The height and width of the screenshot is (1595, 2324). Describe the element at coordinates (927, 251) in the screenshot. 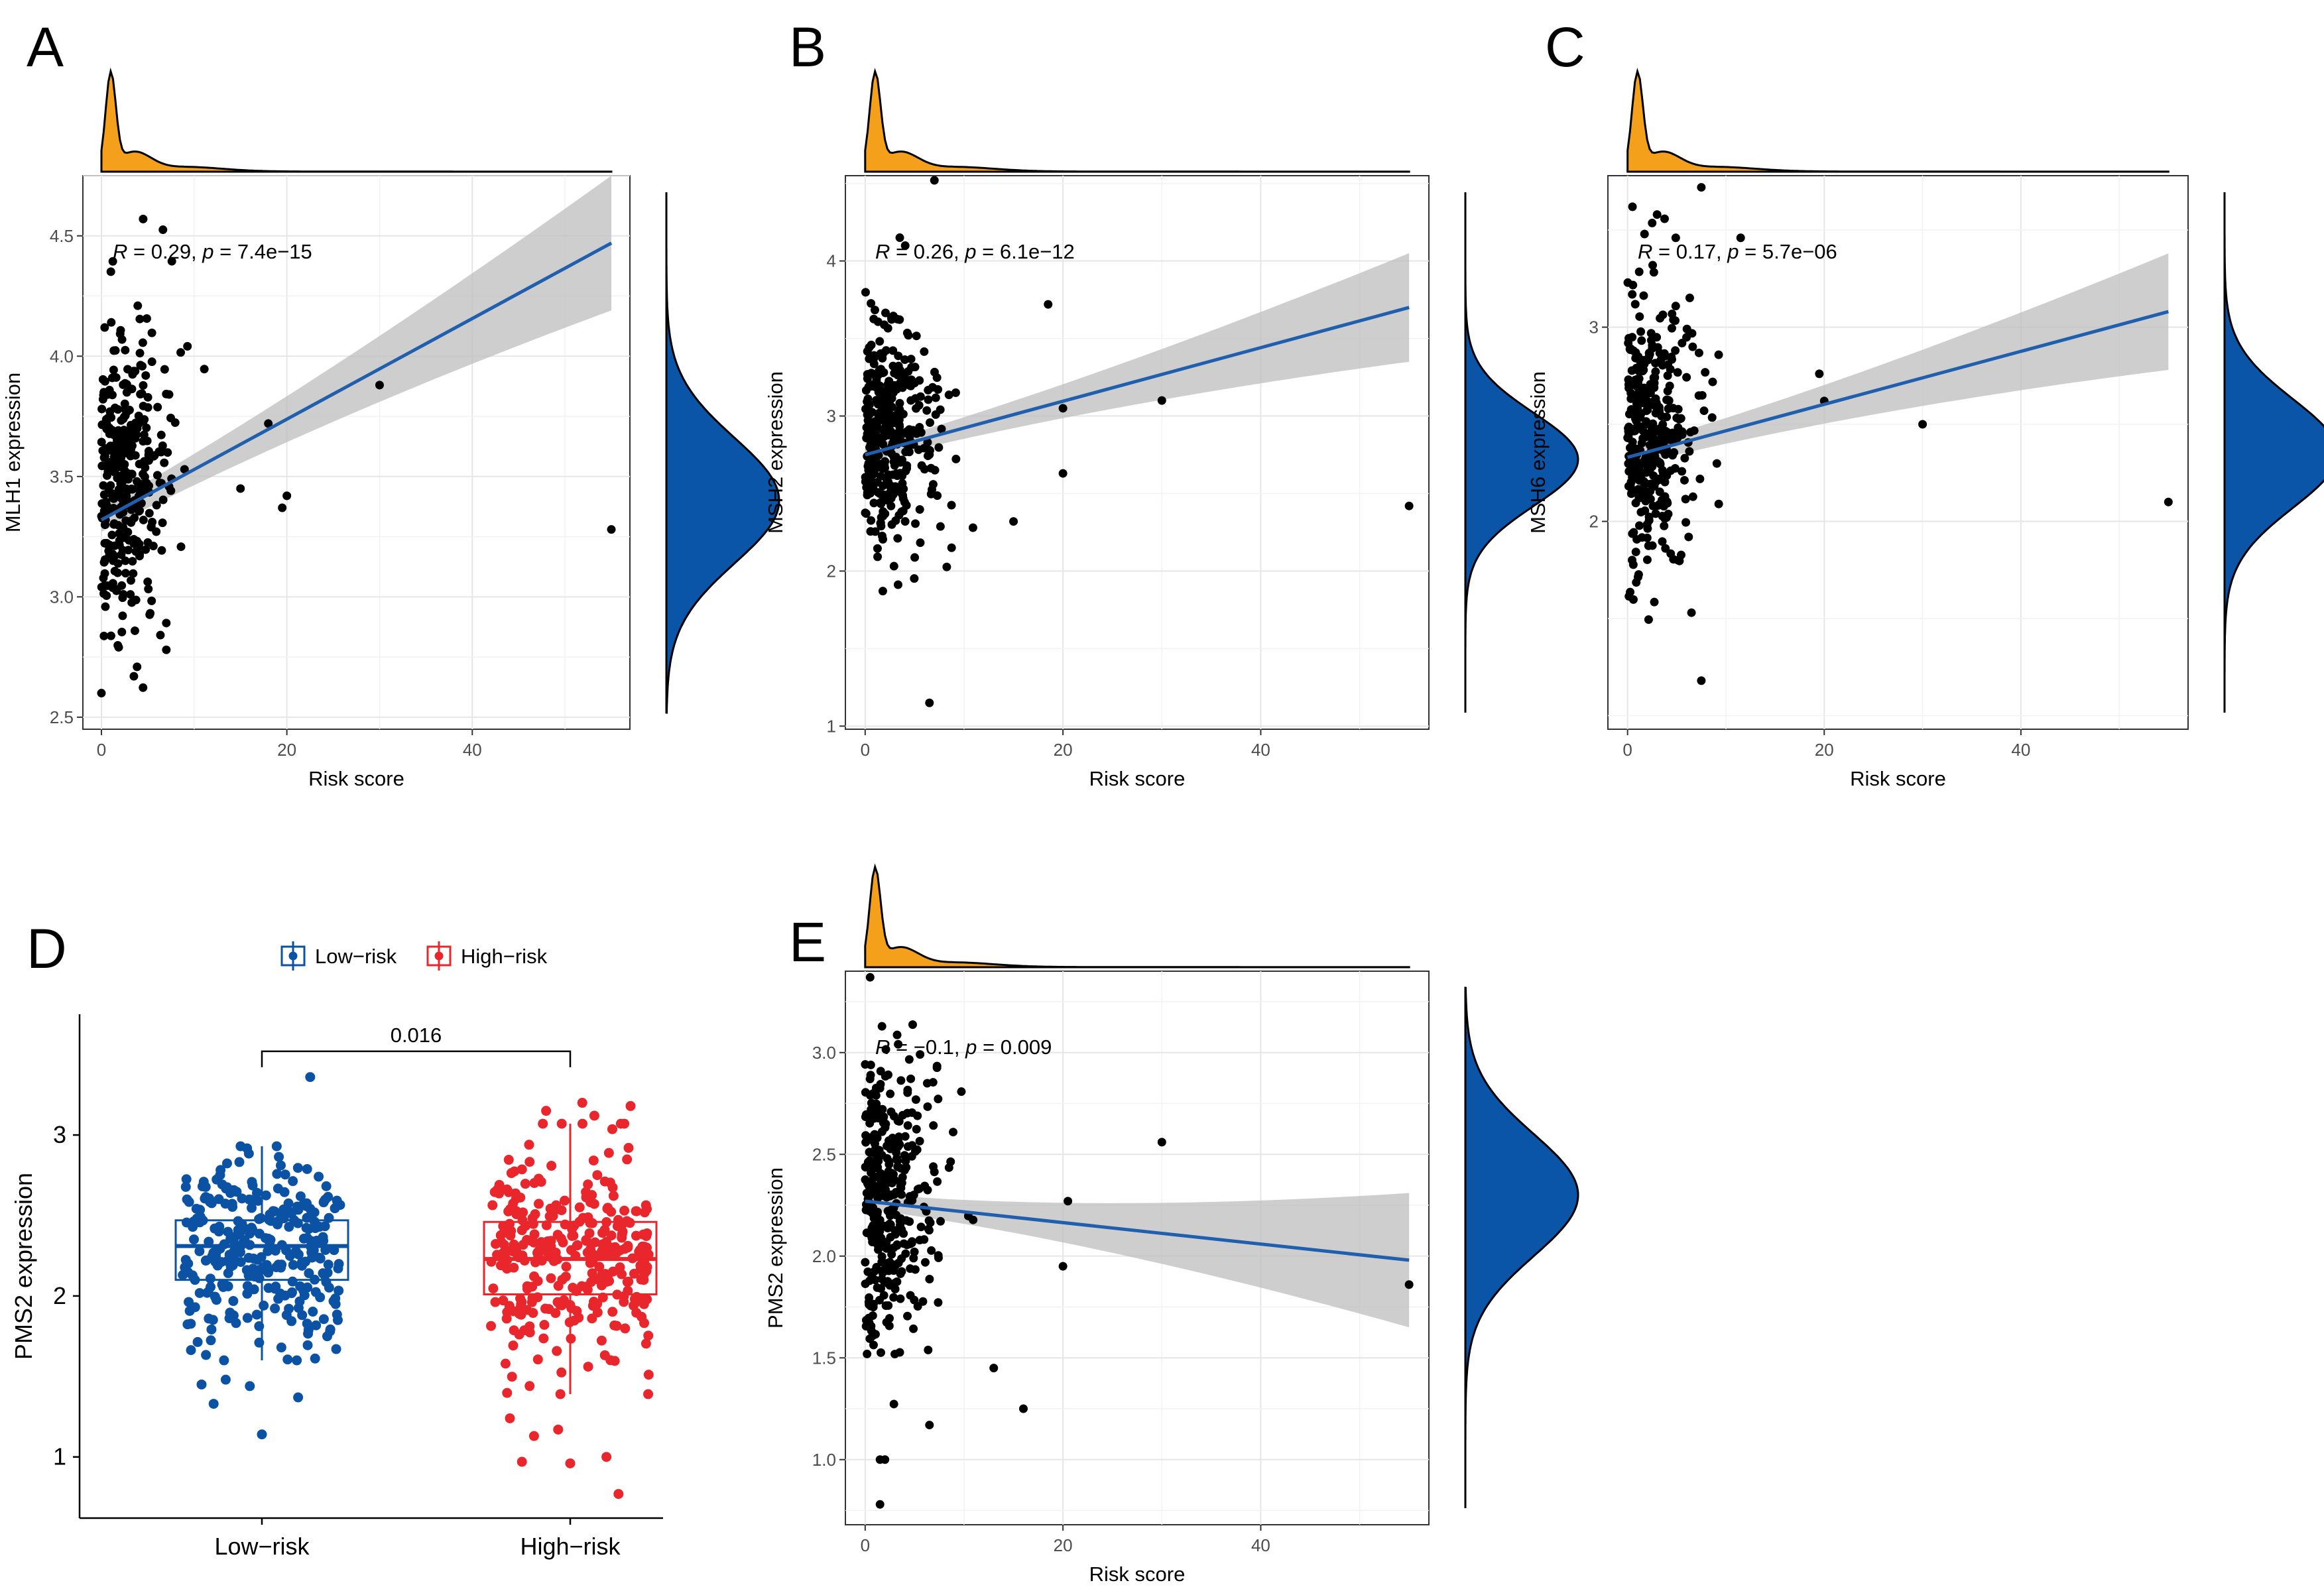

I see `r-value: = 0.26,` at that location.